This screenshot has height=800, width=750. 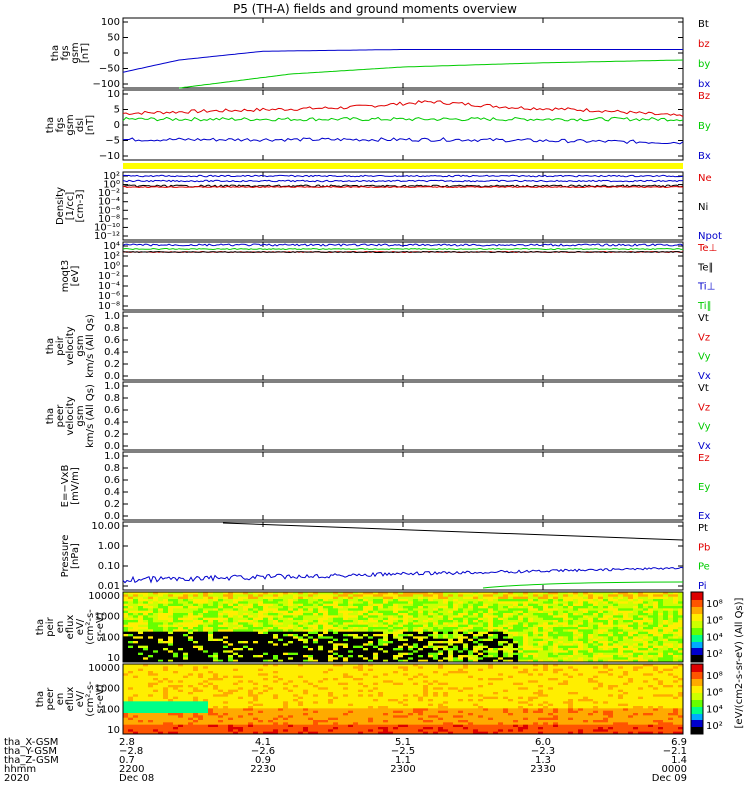 I want to click on ytick-label: 10, so click(x=113, y=658).